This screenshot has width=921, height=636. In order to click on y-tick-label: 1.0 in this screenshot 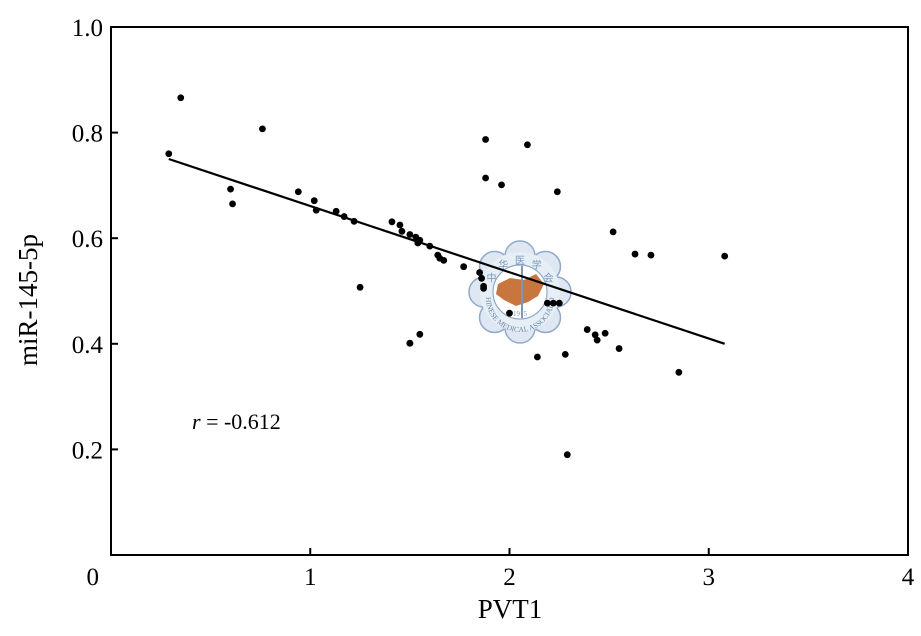, I will do `click(87, 28)`.